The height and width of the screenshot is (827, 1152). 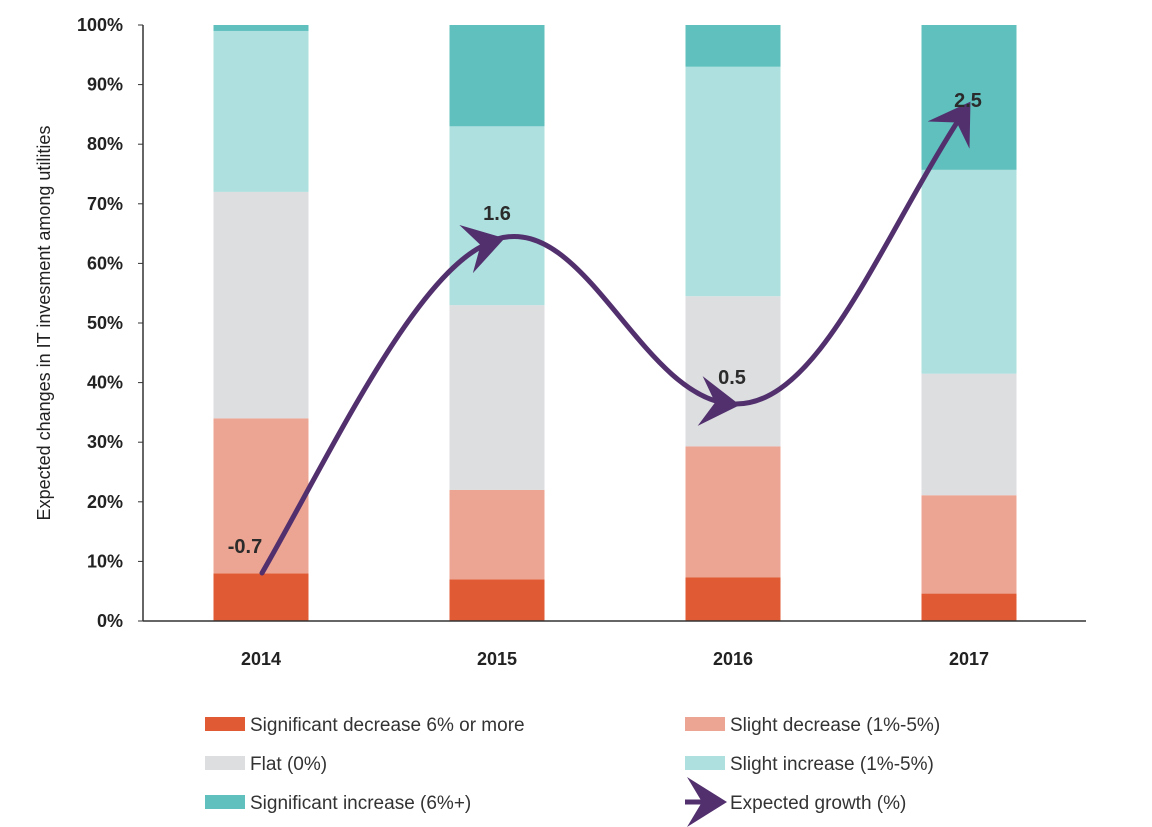 I want to click on legend-label: Significant decrease 6% or more, so click(x=387, y=725).